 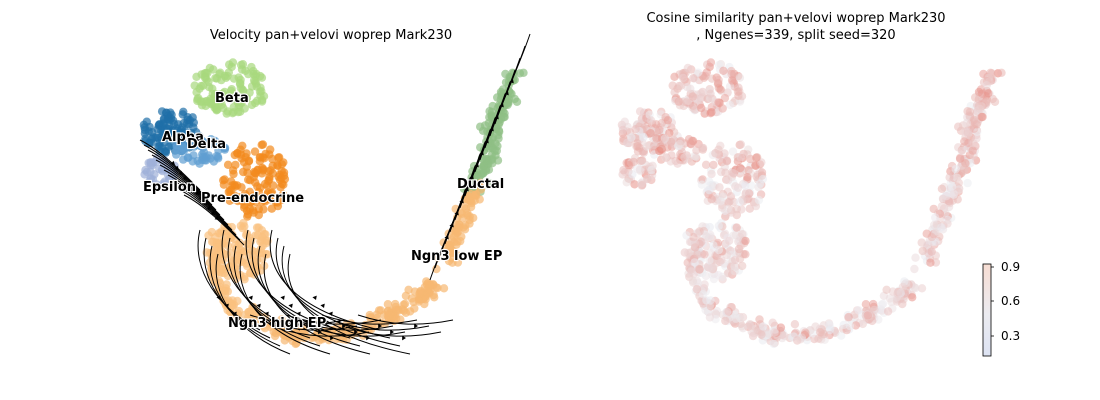 I want to click on cluster-label-ngn3-low-ep: Ngn3 low EP, so click(x=456, y=256).